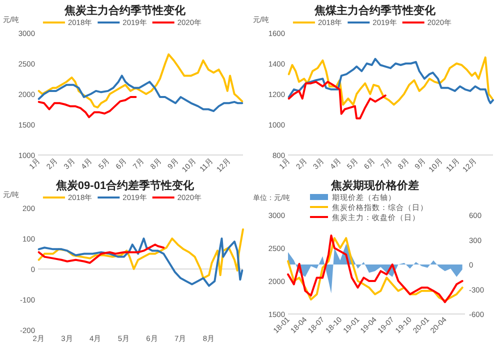 The image size is (500, 349). I want to click on chart-title: 焦炭期现价格价差, so click(374, 185).